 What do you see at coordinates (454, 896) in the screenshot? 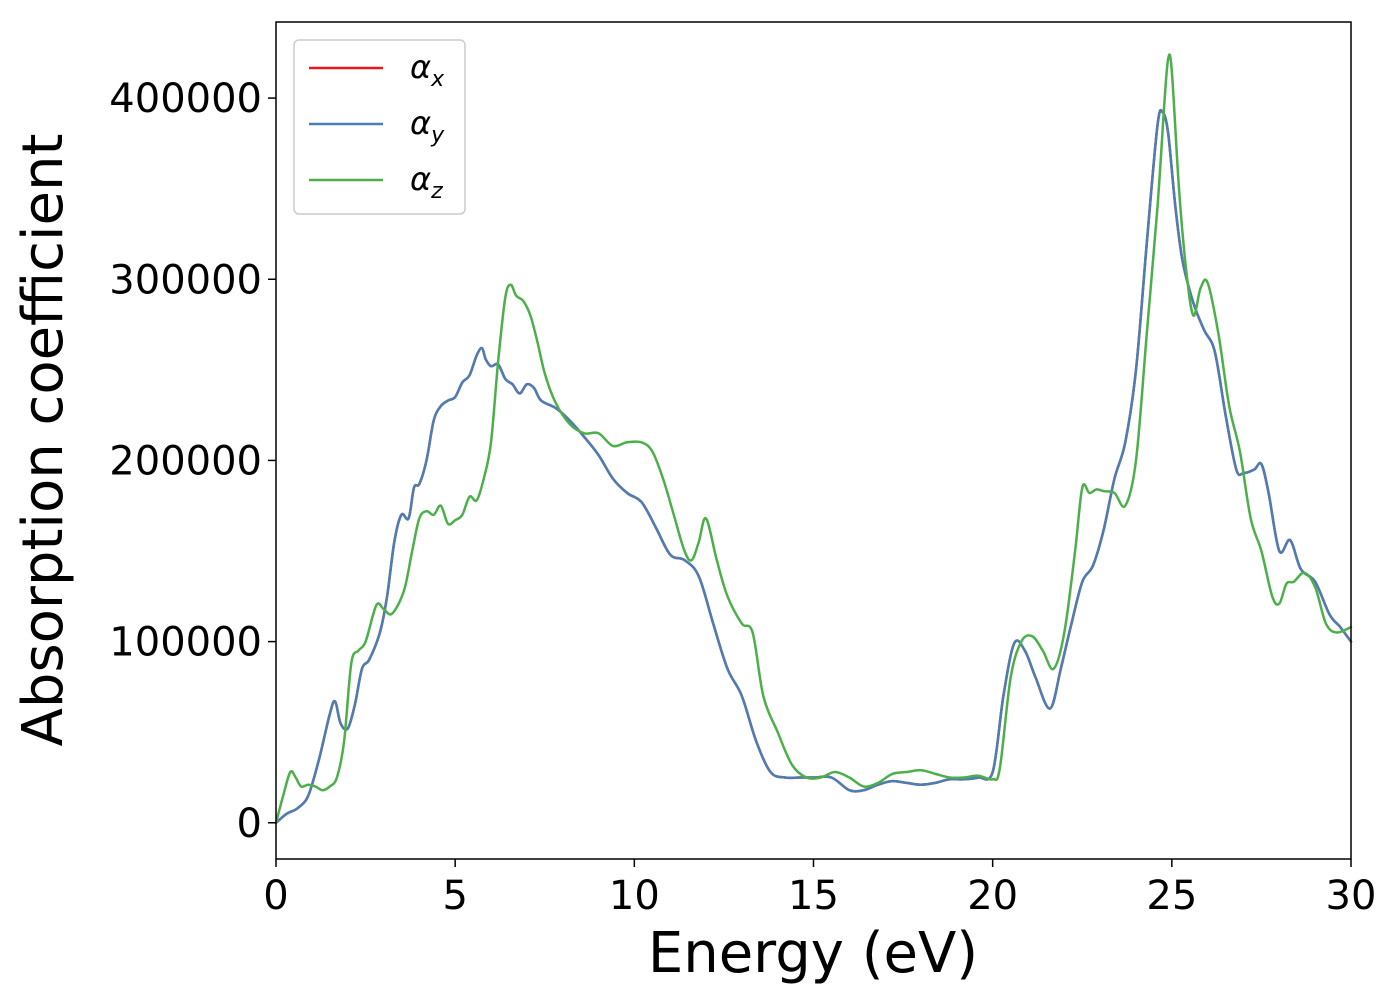
I see `x-tick-label: 5` at bounding box center [454, 896].